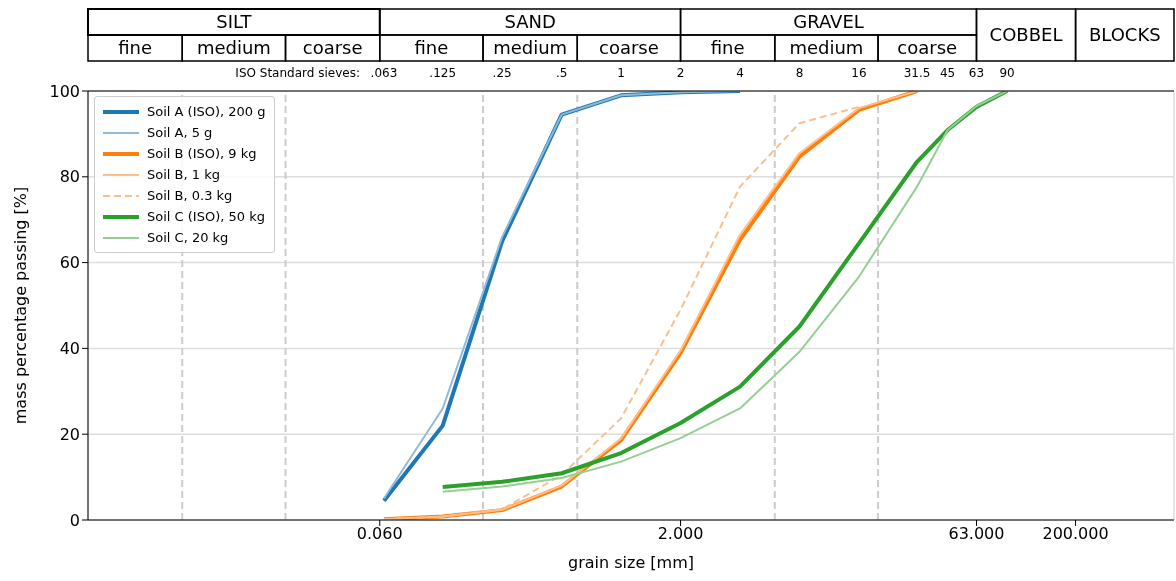 This screenshot has height=581, width=1176. I want to click on text: 8, so click(799, 73).